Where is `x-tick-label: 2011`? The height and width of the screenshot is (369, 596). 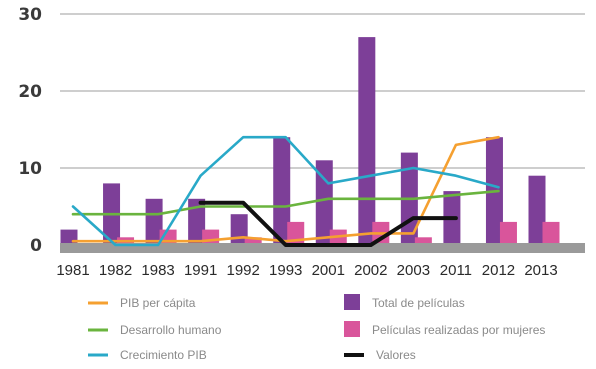
x-tick-label: 2011 is located at coordinates (456, 270).